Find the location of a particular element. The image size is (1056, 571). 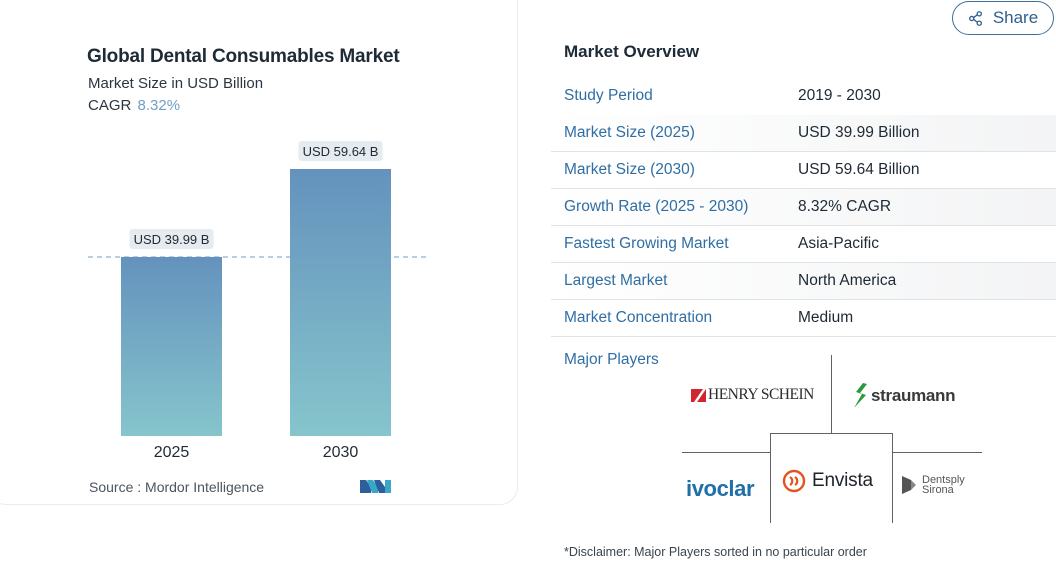

dentsply-sirona-text: Dentsply Sirona is located at coordinates (943, 485).